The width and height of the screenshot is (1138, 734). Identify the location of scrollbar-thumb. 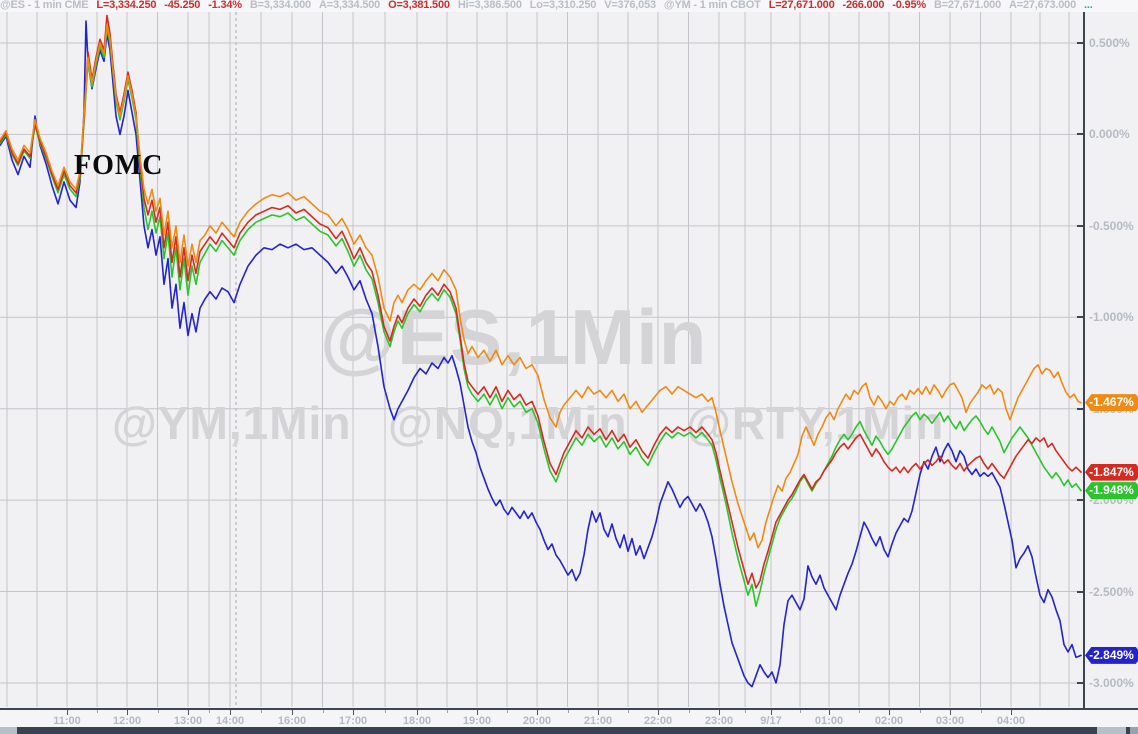
(1111, 730).